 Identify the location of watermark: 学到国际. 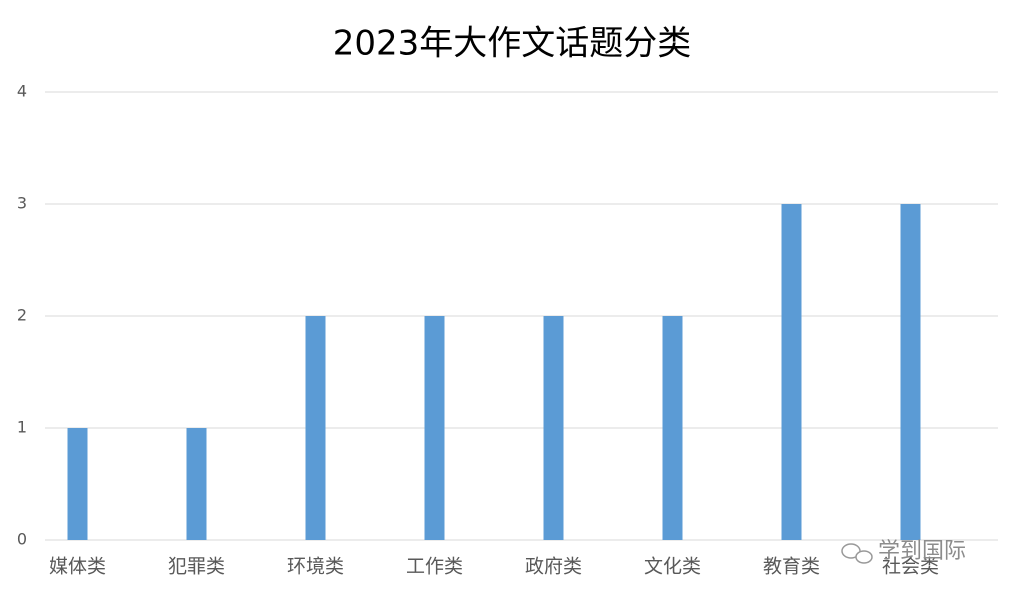
(922, 551).